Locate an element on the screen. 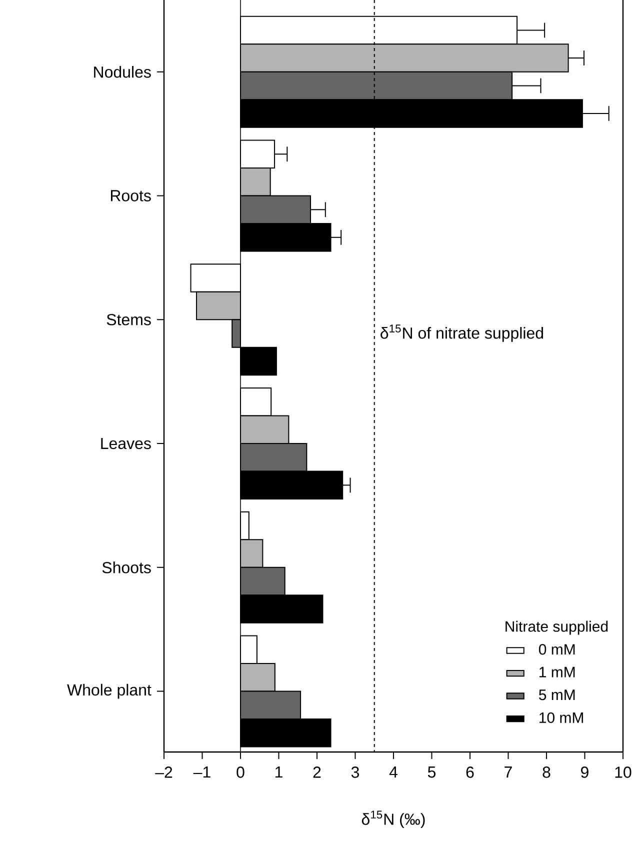  x-tick-label: 1 is located at coordinates (279, 772).